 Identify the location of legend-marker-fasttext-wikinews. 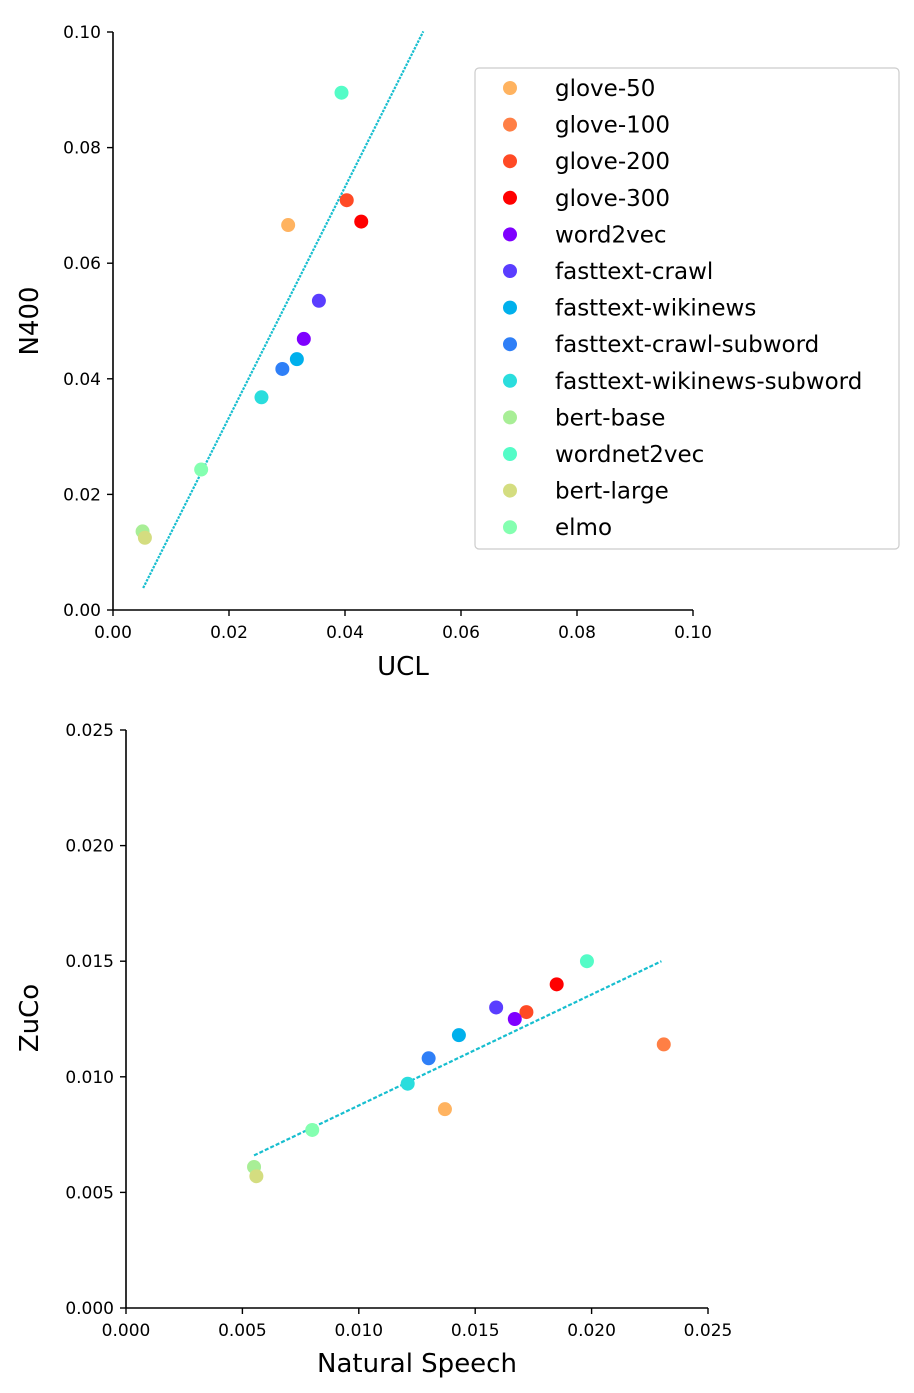
(510, 307).